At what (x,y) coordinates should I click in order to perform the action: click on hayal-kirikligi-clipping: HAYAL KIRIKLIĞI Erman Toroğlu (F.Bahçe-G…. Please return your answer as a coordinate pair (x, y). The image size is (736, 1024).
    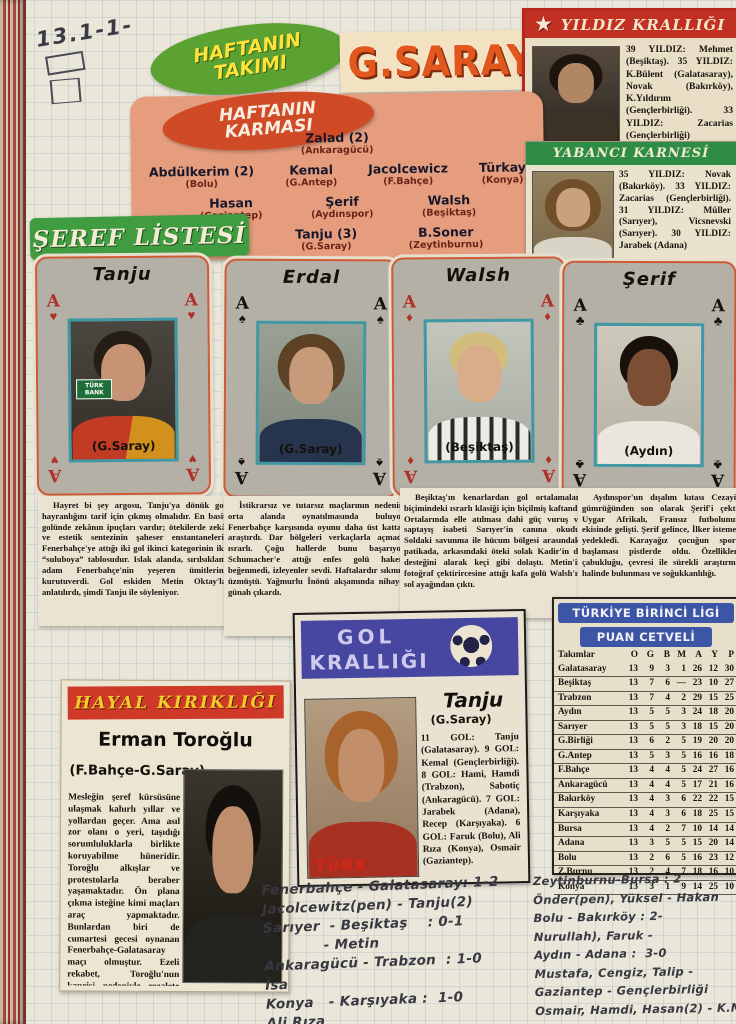
    Looking at the image, I should click on (175, 836).